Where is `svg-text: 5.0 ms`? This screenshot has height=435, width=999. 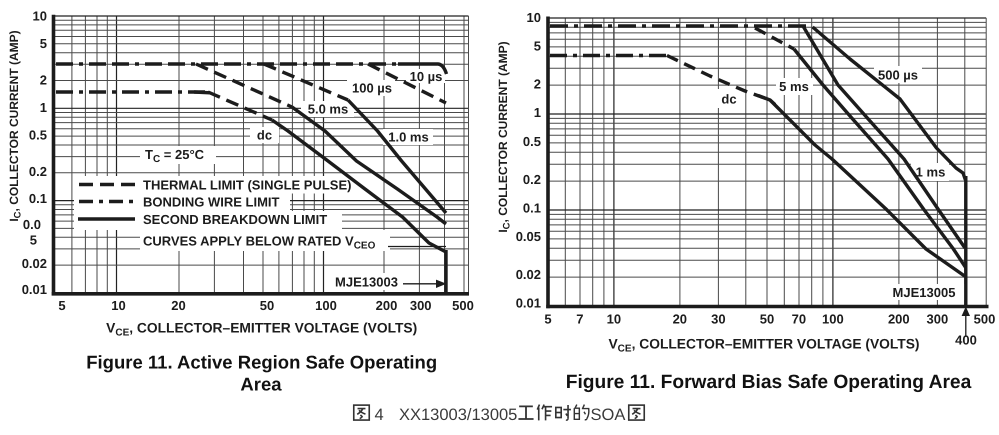
svg-text: 5.0 ms is located at coordinates (328, 109).